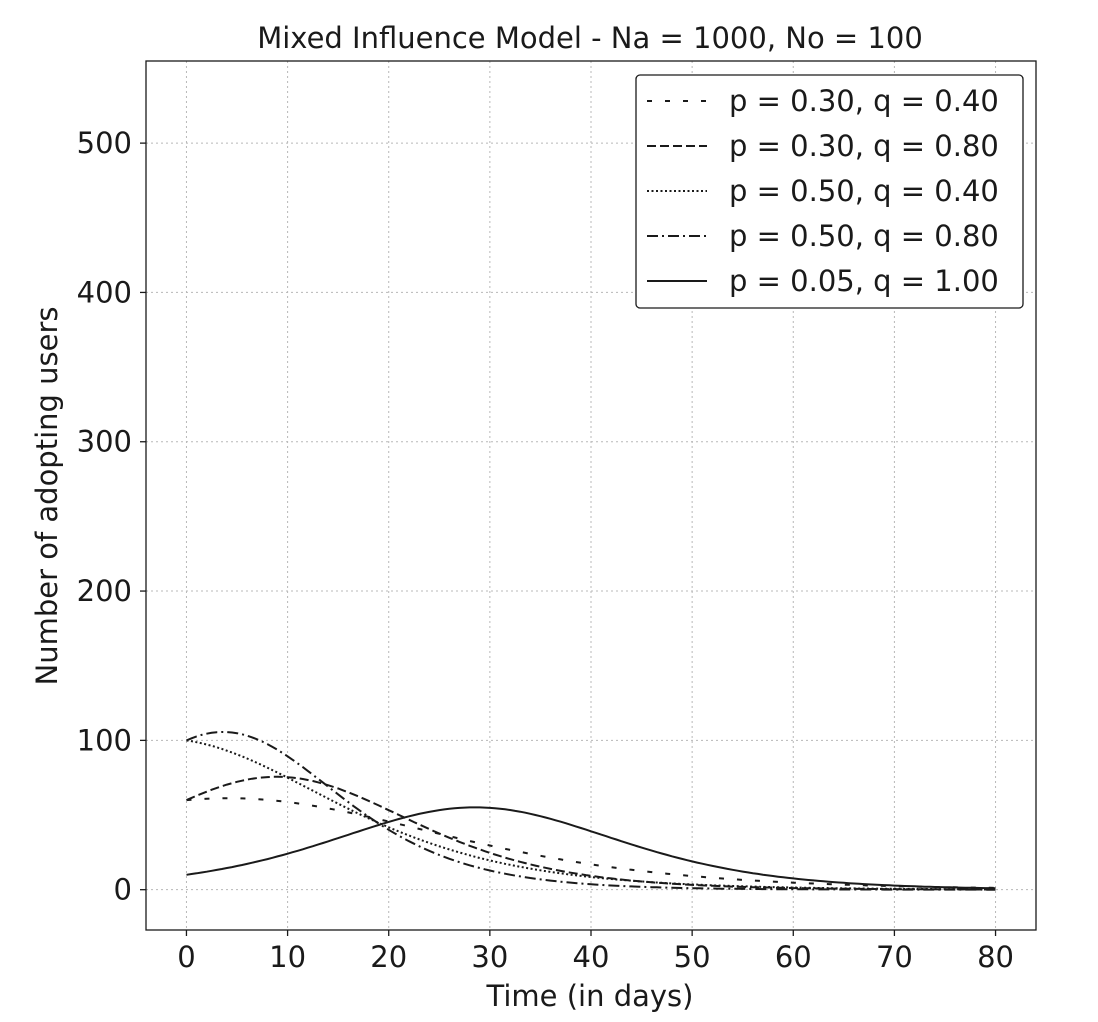  What do you see at coordinates (104, 292) in the screenshot?
I see `y-tick-label: 400` at bounding box center [104, 292].